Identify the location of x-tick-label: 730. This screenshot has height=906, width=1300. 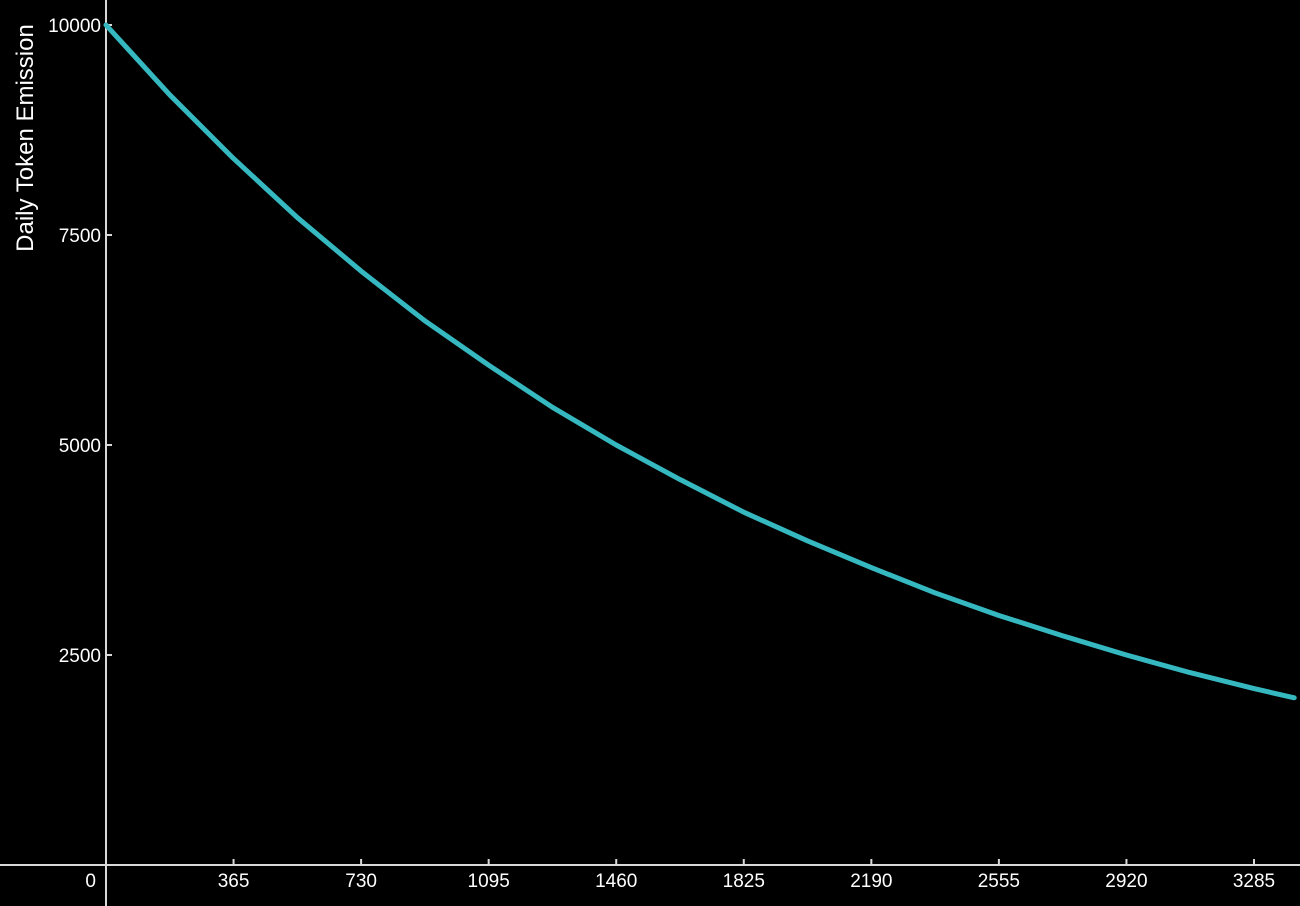
(361, 881).